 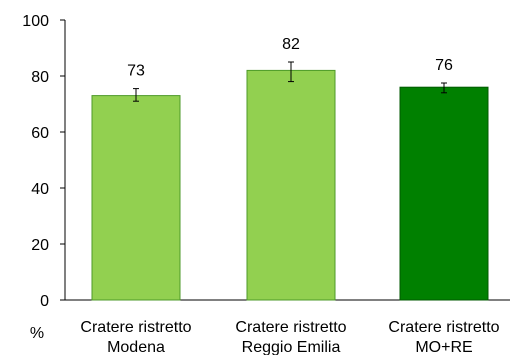 What do you see at coordinates (35, 21) in the screenshot?
I see `y-tick-label: 100` at bounding box center [35, 21].